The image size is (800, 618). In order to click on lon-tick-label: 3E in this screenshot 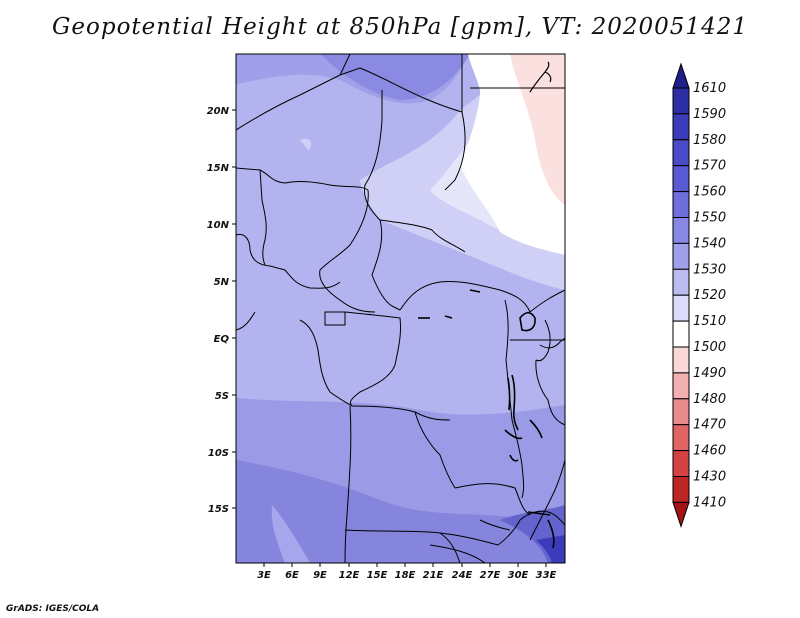, I will do `click(264, 575)`.